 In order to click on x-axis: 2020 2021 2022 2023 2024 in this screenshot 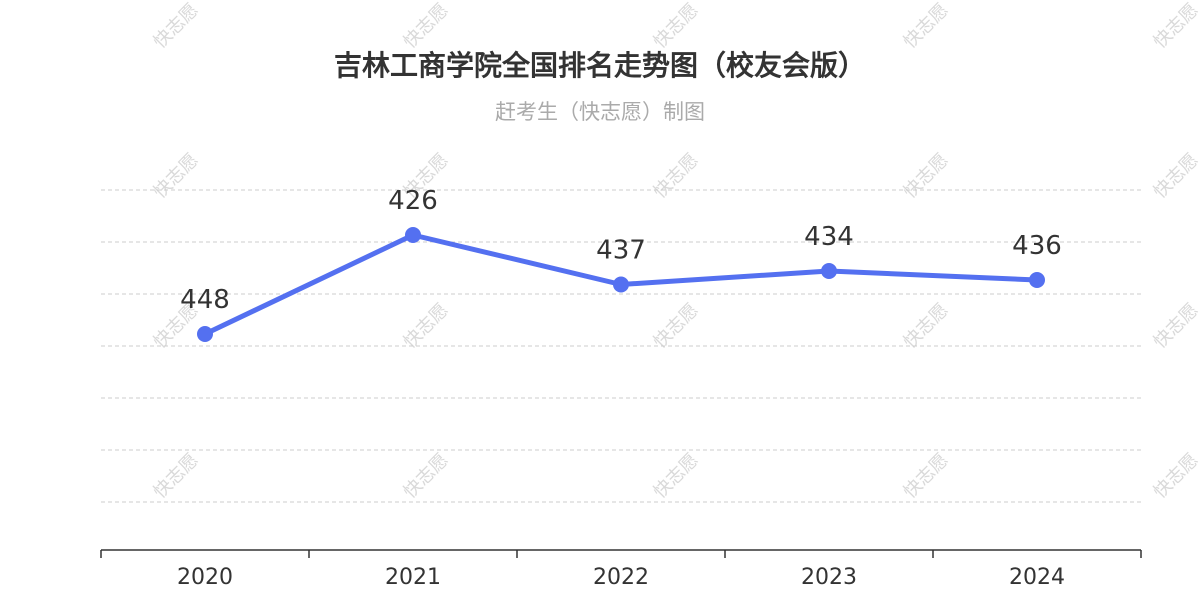, I will do `click(621, 569)`.